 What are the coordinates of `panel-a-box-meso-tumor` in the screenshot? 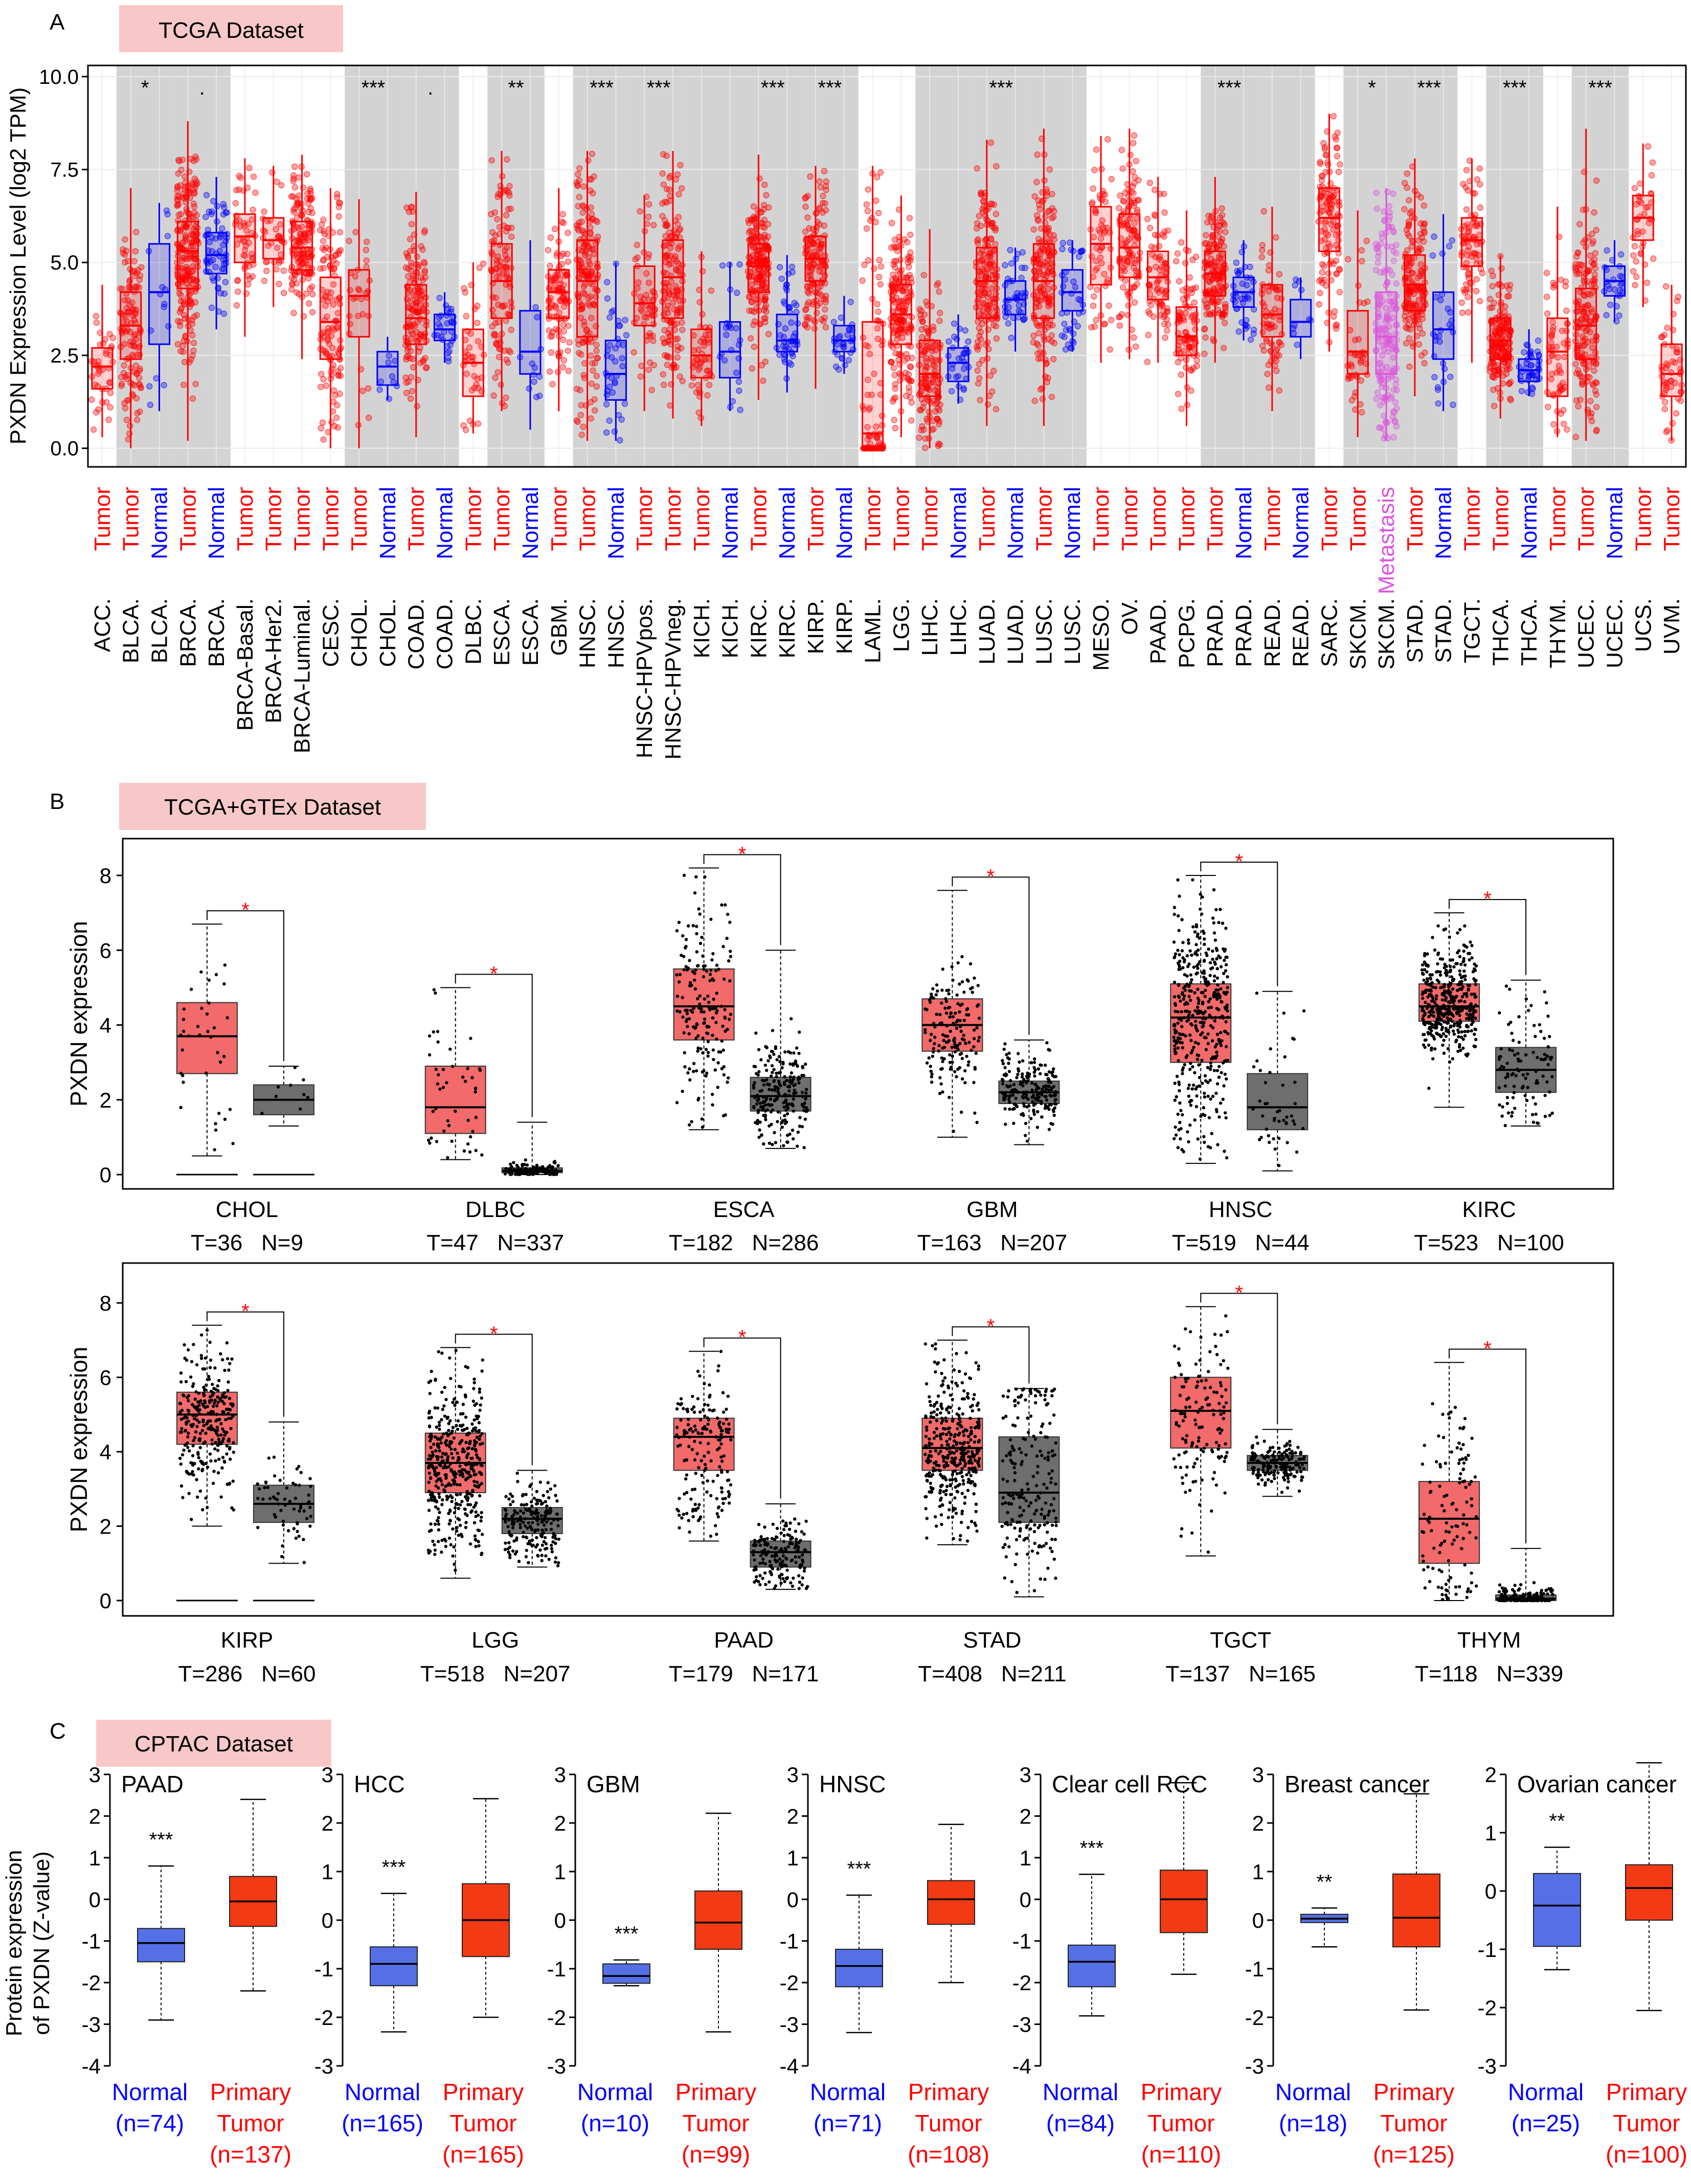 It's located at (1101, 249).